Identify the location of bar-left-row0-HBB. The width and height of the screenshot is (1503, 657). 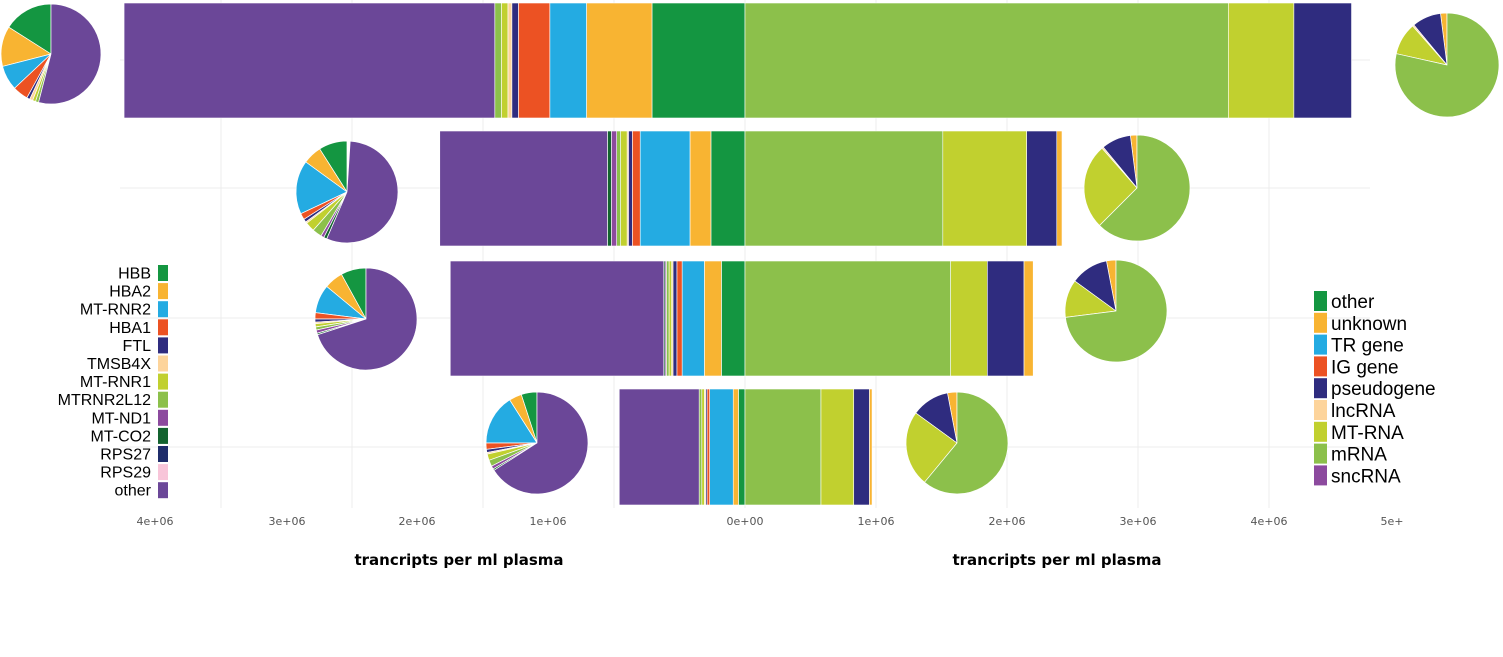
(698, 60).